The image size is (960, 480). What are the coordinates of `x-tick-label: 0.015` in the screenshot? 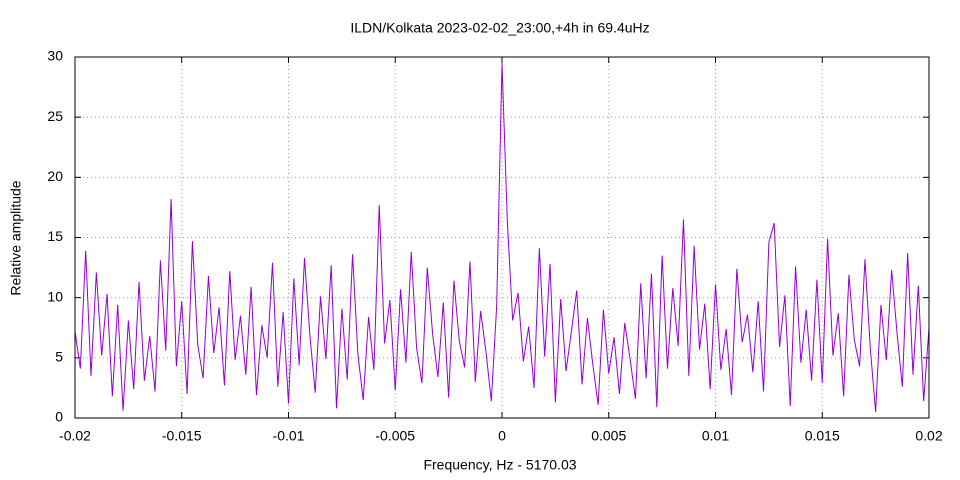 It's located at (822, 436).